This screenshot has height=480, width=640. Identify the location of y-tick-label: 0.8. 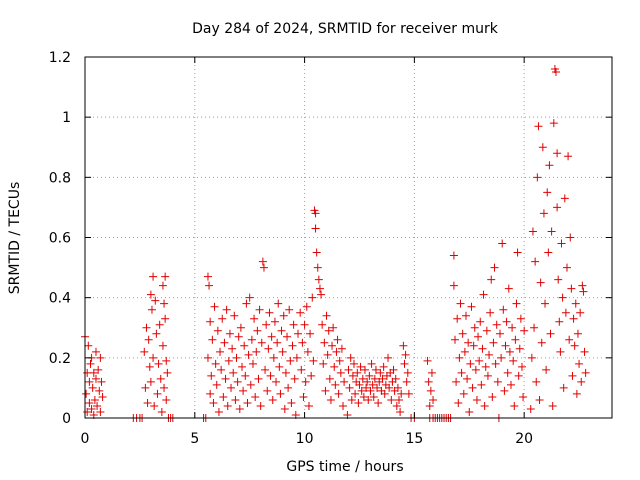
(60, 178).